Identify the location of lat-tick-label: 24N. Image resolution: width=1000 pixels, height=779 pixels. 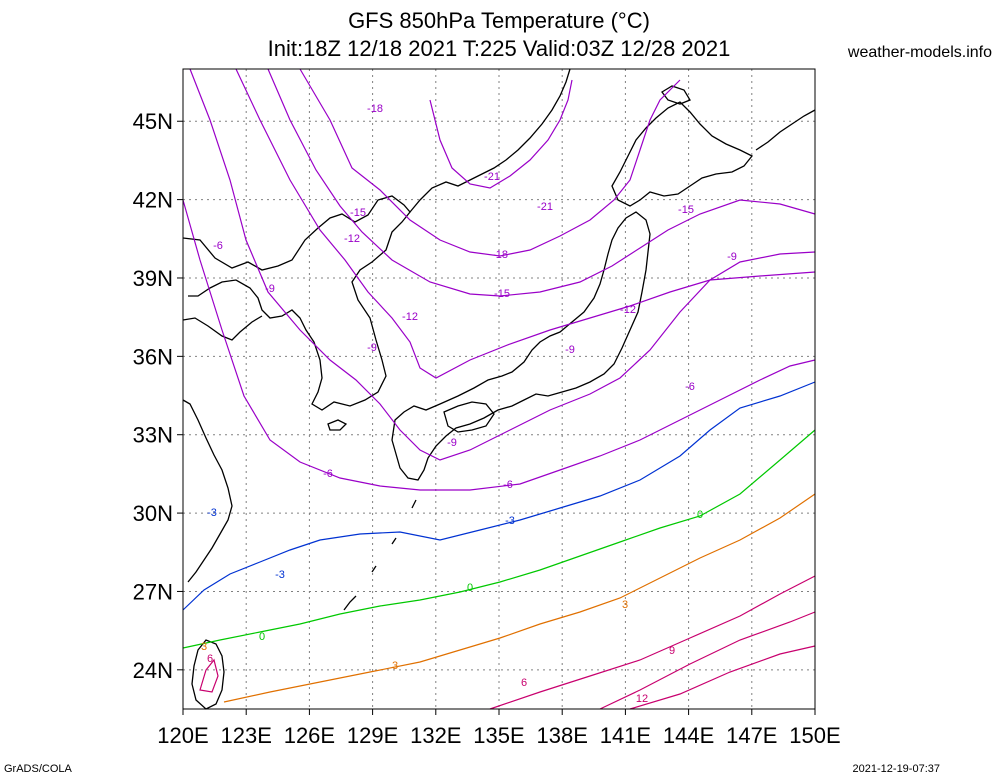
(153, 670).